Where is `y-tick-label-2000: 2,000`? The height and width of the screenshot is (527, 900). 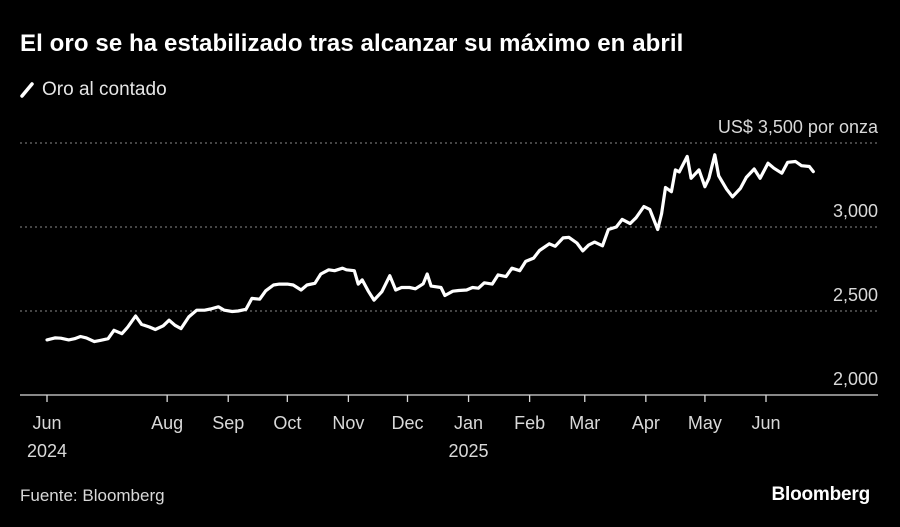
y-tick-label-2000: 2,000 is located at coordinates (855, 379).